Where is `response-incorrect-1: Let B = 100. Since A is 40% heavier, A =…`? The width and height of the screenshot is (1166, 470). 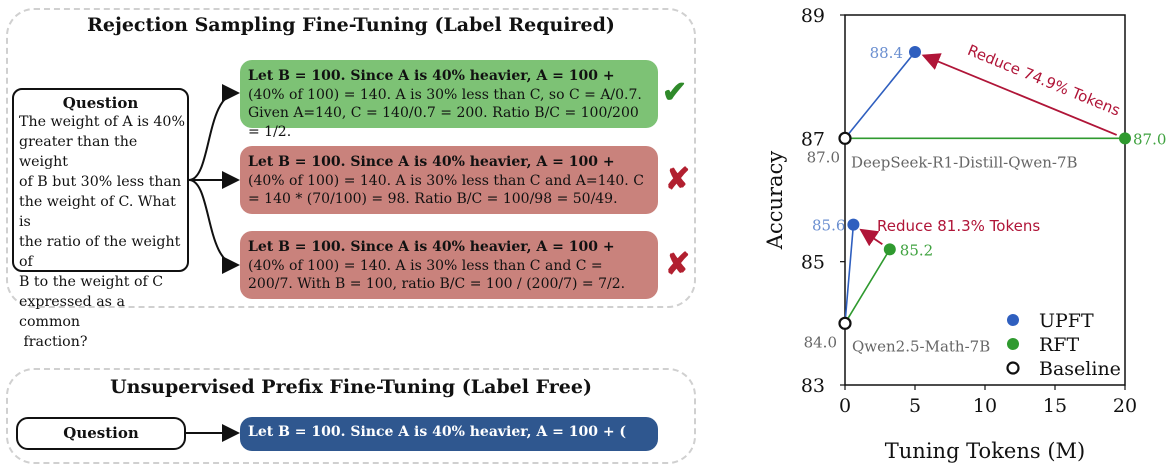
response-incorrect-1: Let B = 100. Since A is 40% heavier, A =… is located at coordinates (449, 180).